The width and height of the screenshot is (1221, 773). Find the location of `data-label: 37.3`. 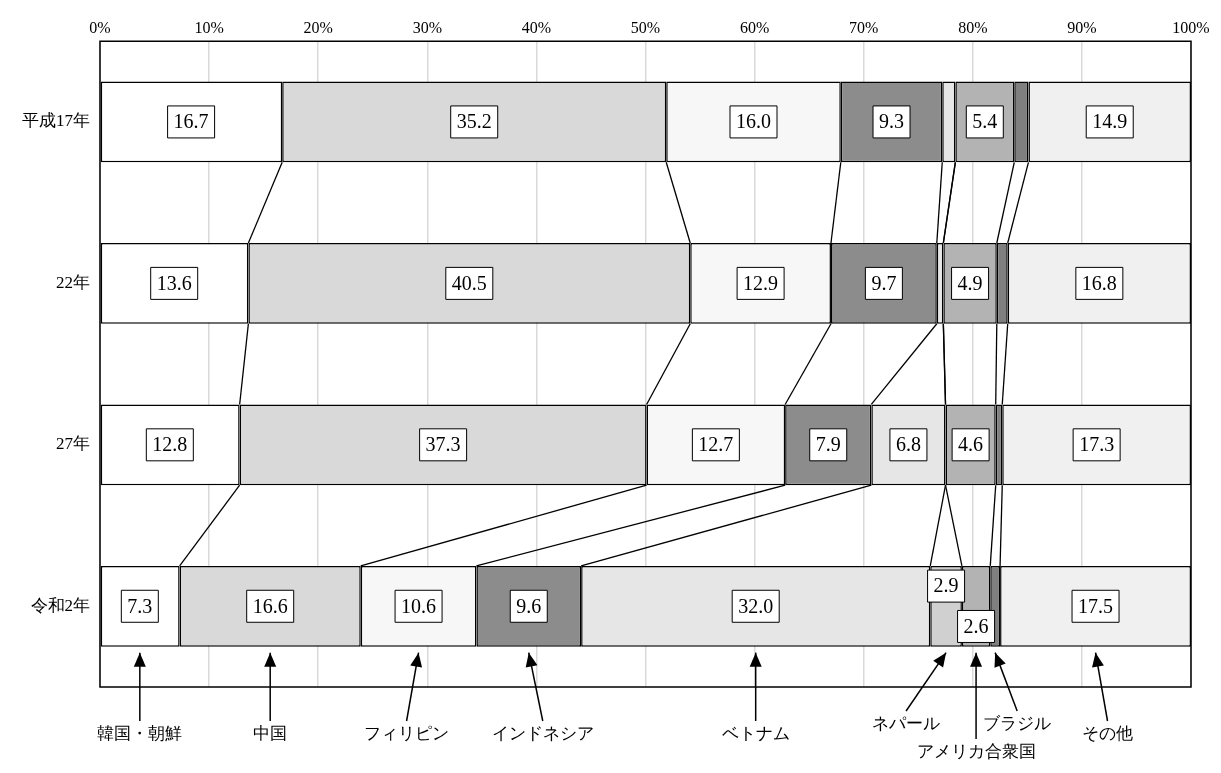

data-label: 37.3 is located at coordinates (443, 444).